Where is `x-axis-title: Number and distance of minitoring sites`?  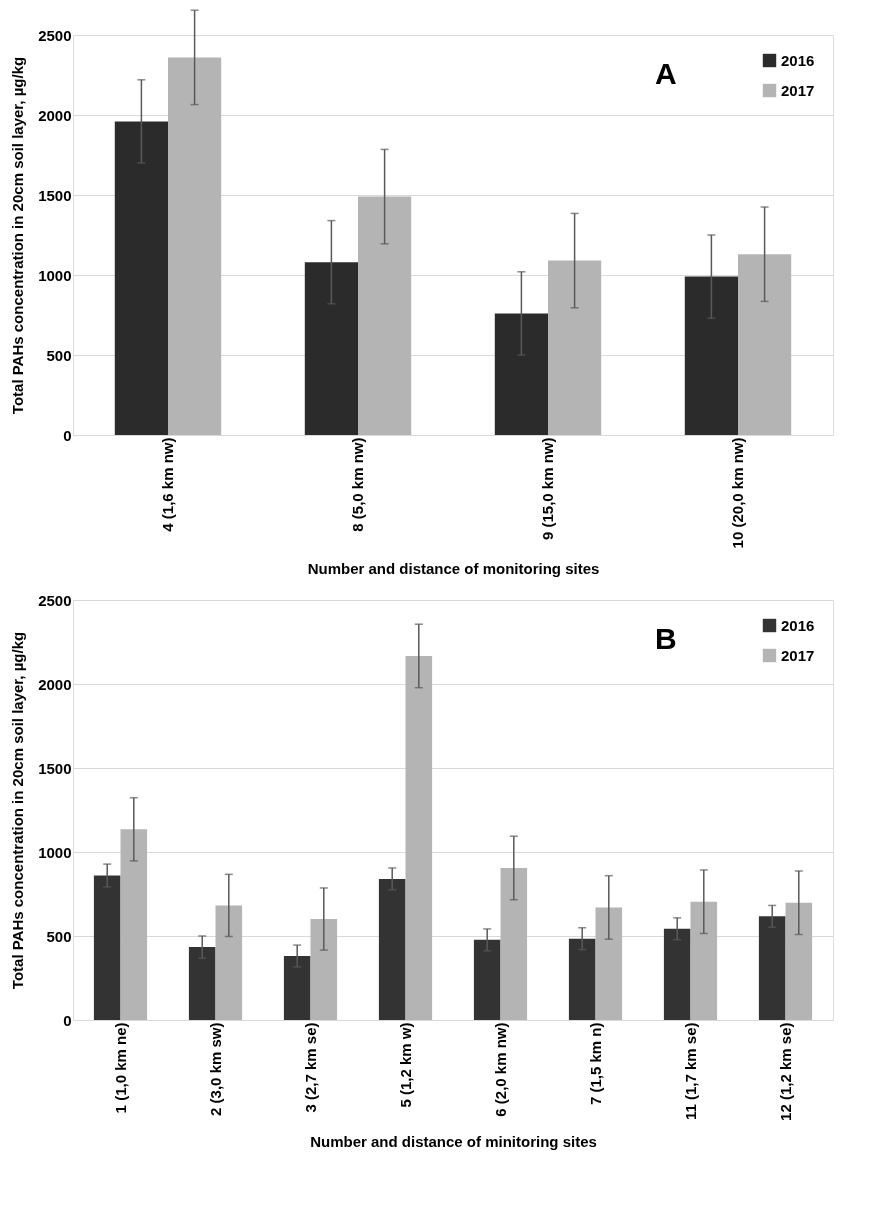 x-axis-title: Number and distance of minitoring sites is located at coordinates (453, 1141).